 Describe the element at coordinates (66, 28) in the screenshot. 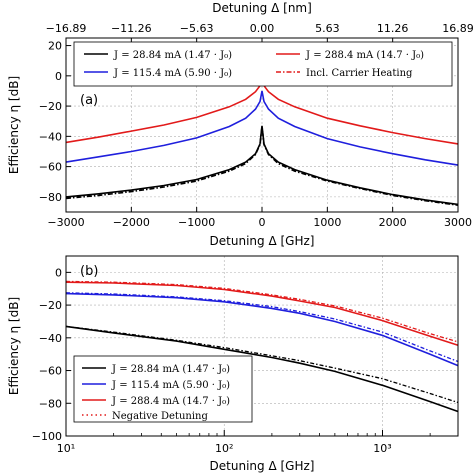

I see `panel-a-top-xtick-label: −16.89` at that location.